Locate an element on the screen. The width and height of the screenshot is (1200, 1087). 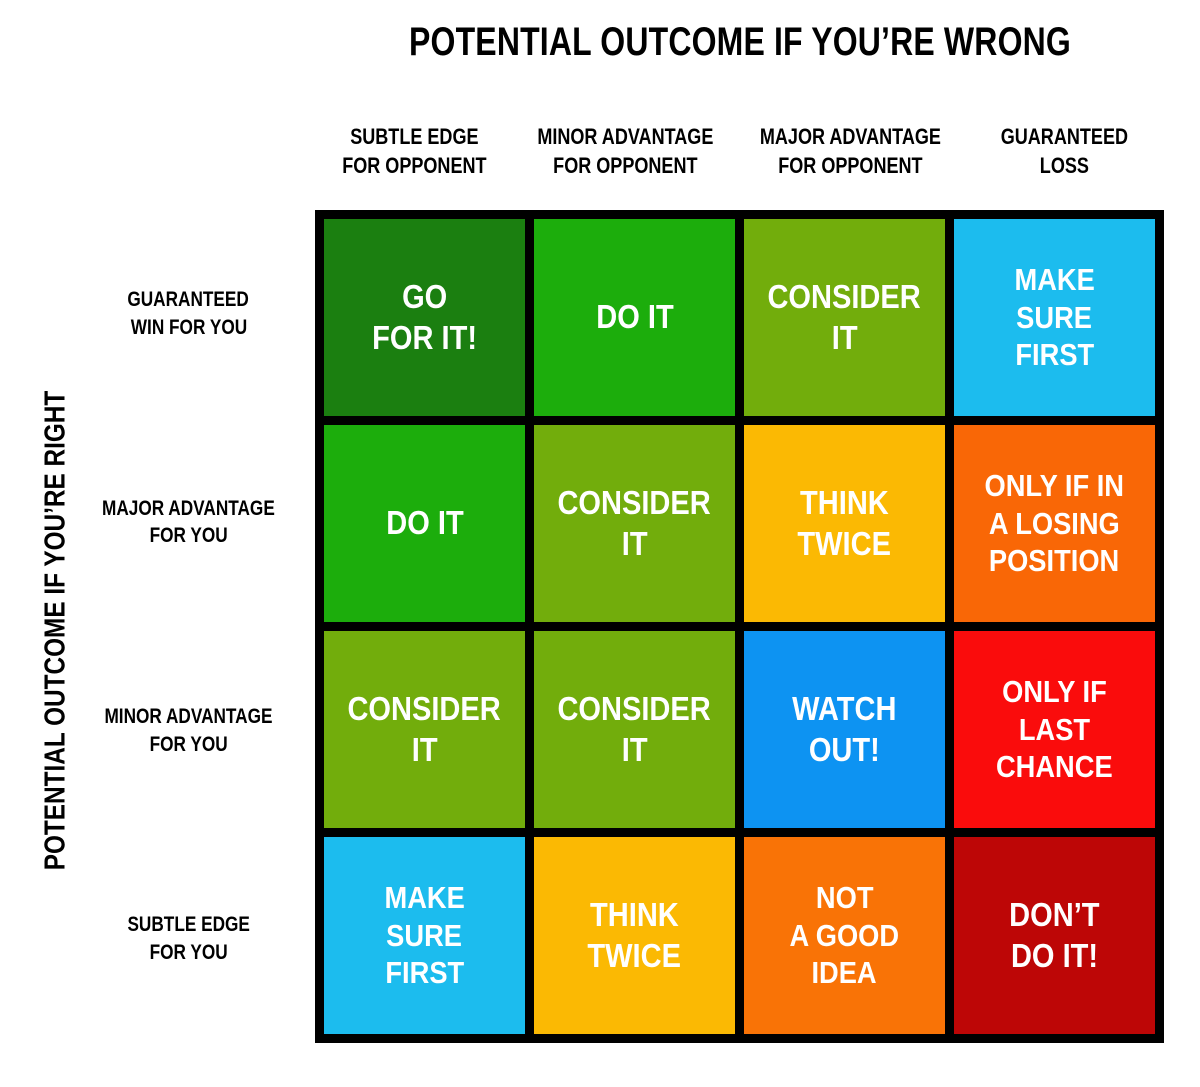
matrix-cell-line: ONLY IF is located at coordinates (1054, 691).